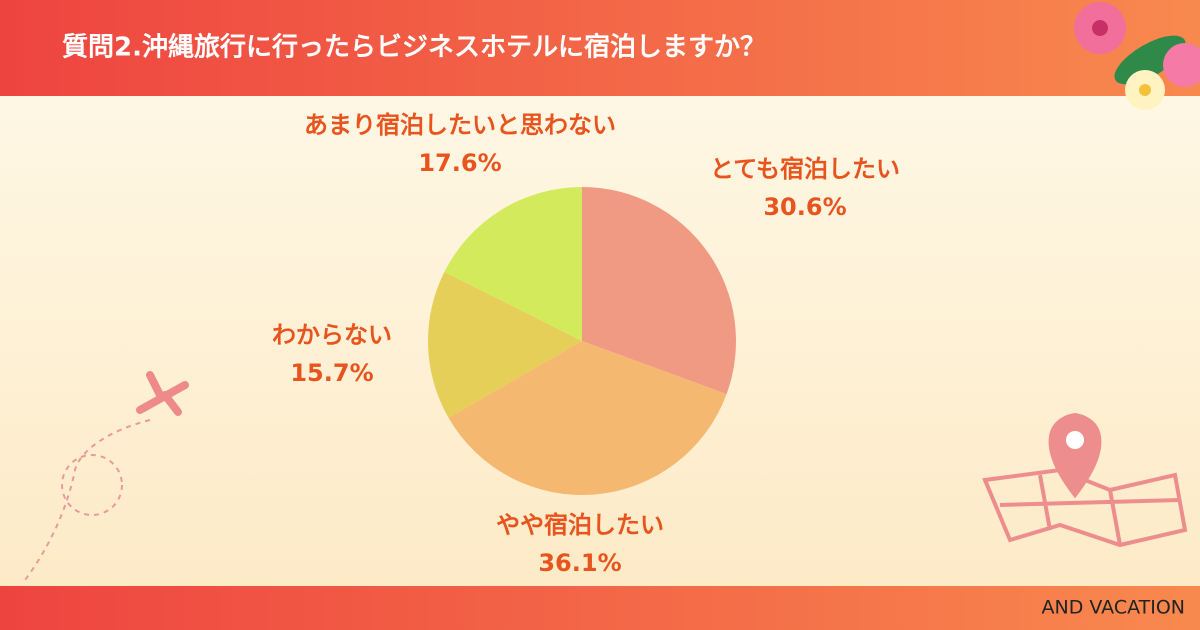 The height and width of the screenshot is (630, 1200). Describe the element at coordinates (804, 207) in the screenshot. I see `slice-value-label: 30.6%` at that location.